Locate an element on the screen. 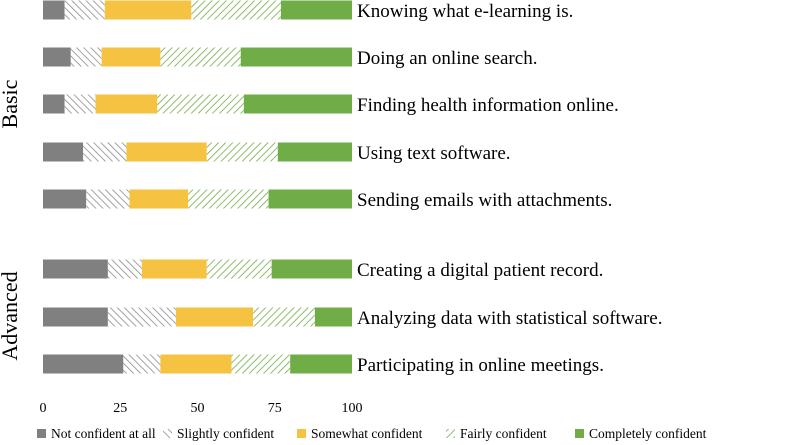 This screenshot has height=445, width=791. bar-segment-row1-series1 is located at coordinates (54, 10).